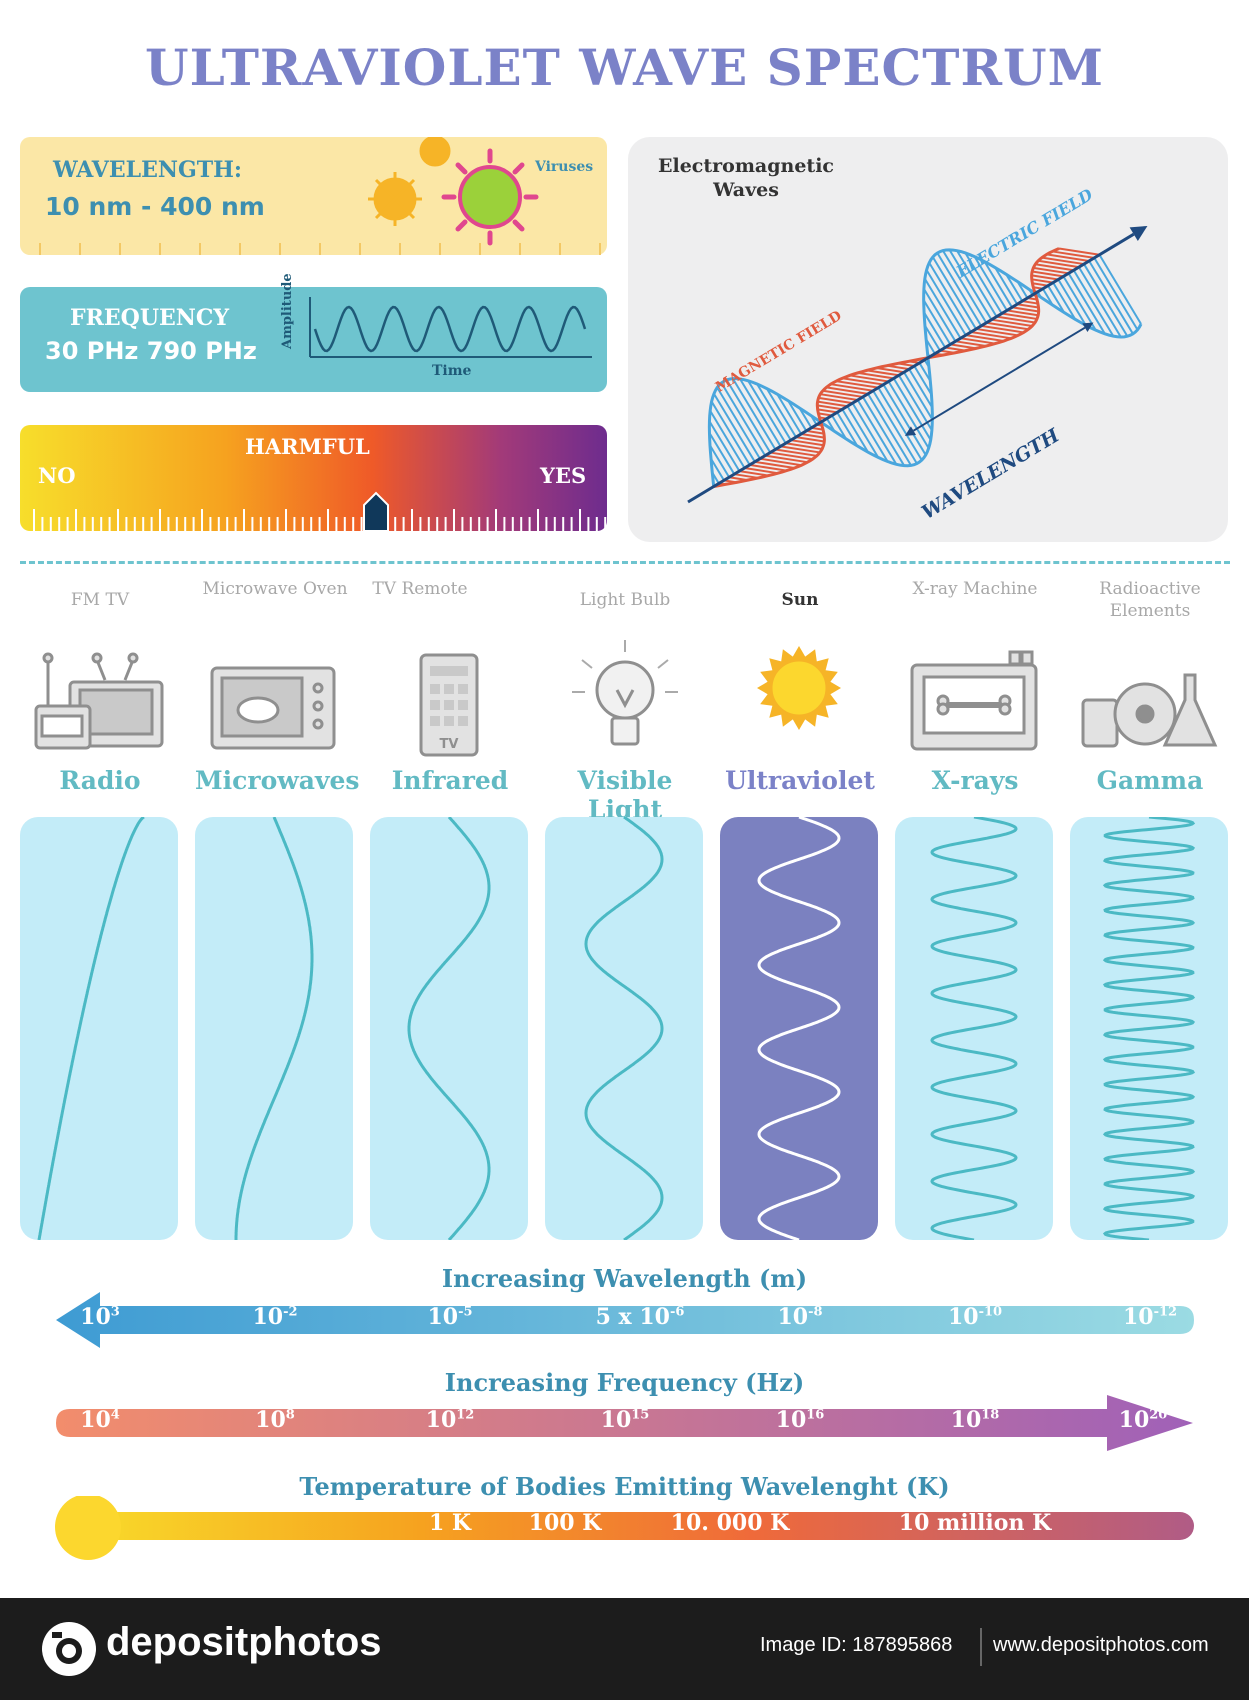 The image size is (1249, 1700). I want to click on light-bulb-icon, so click(625, 693).